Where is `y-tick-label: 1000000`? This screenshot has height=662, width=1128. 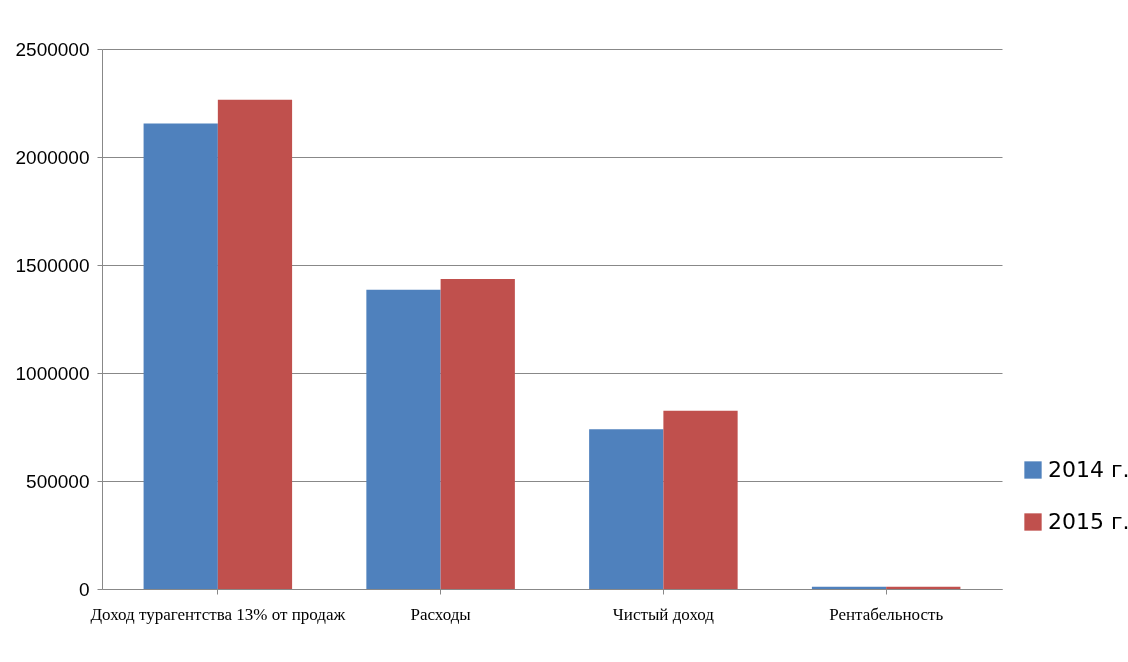 y-tick-label: 1000000 is located at coordinates (52, 373).